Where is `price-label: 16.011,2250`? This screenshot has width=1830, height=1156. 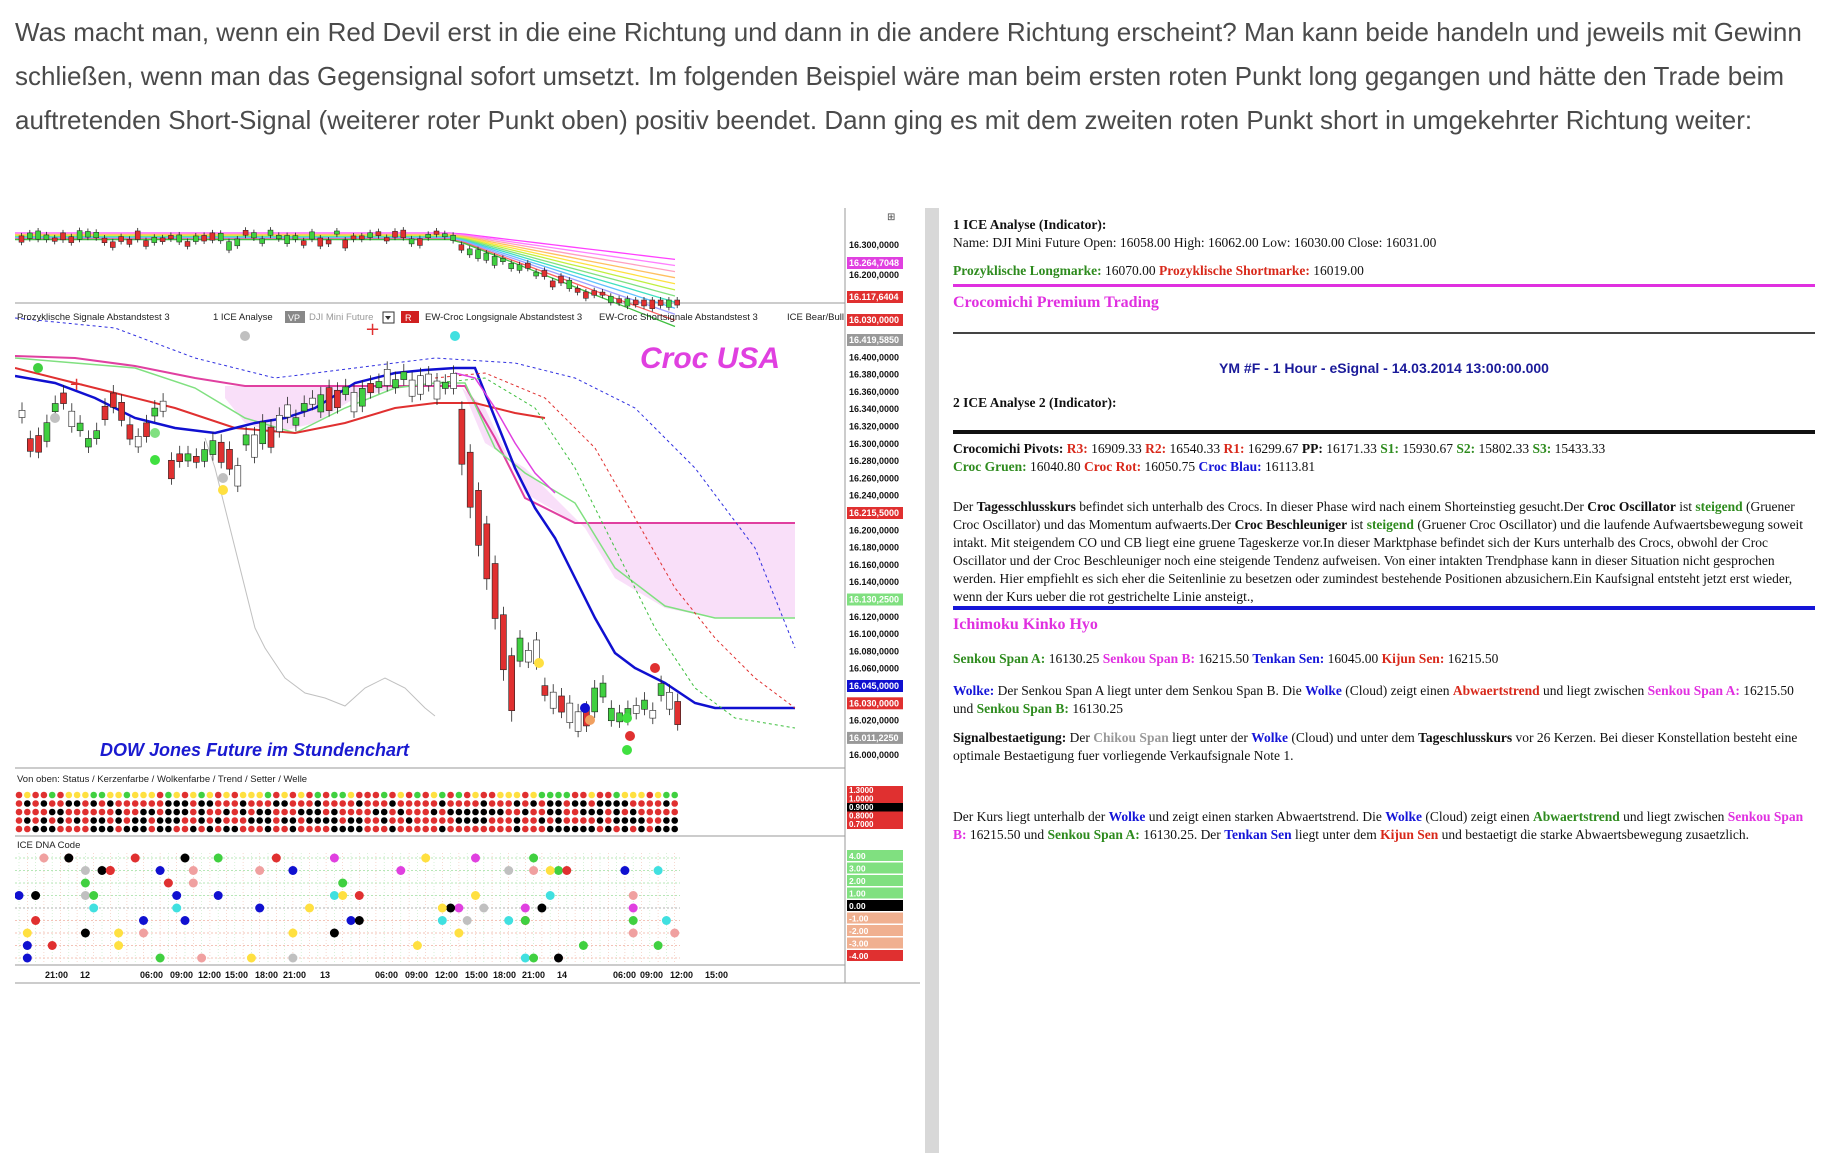 price-label: 16.011,2250 is located at coordinates (874, 738).